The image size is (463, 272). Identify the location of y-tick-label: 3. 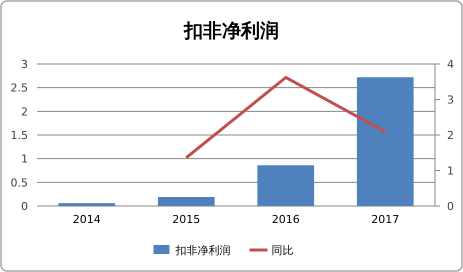
(24, 64).